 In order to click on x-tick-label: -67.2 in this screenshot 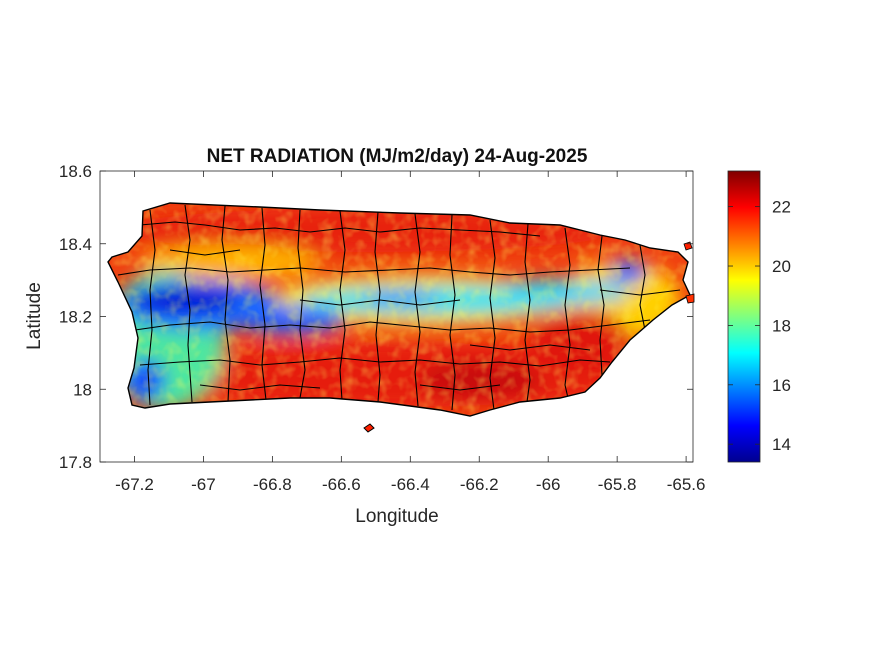, I will do `click(134, 484)`.